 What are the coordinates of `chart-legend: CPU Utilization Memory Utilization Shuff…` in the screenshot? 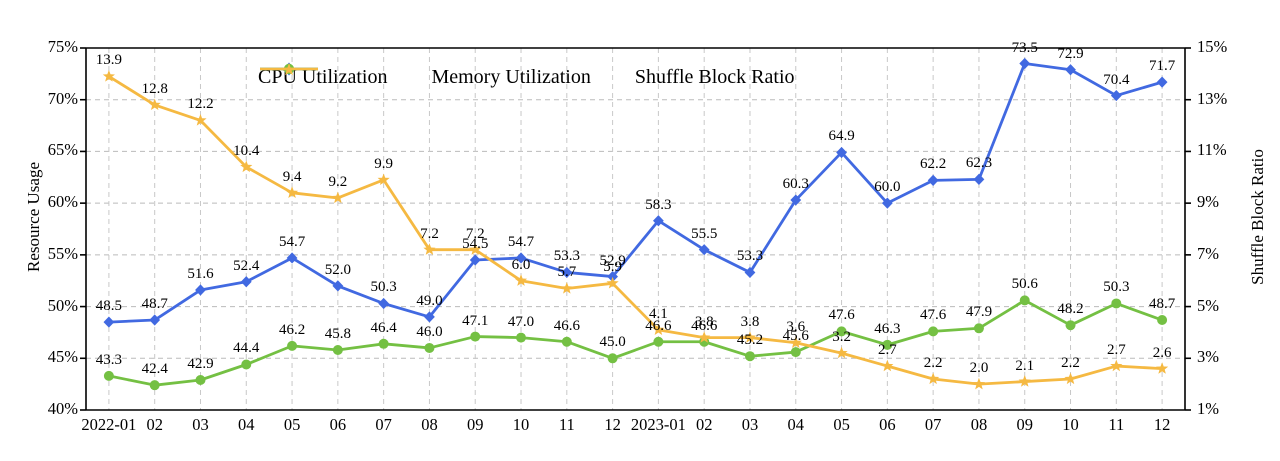 It's located at (526, 77).